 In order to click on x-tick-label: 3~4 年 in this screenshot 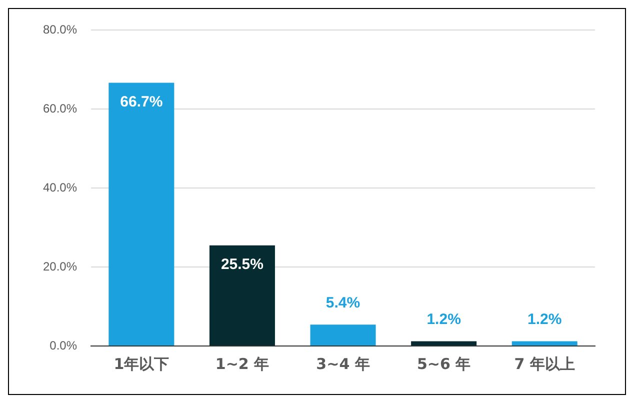, I will do `click(343, 363)`.